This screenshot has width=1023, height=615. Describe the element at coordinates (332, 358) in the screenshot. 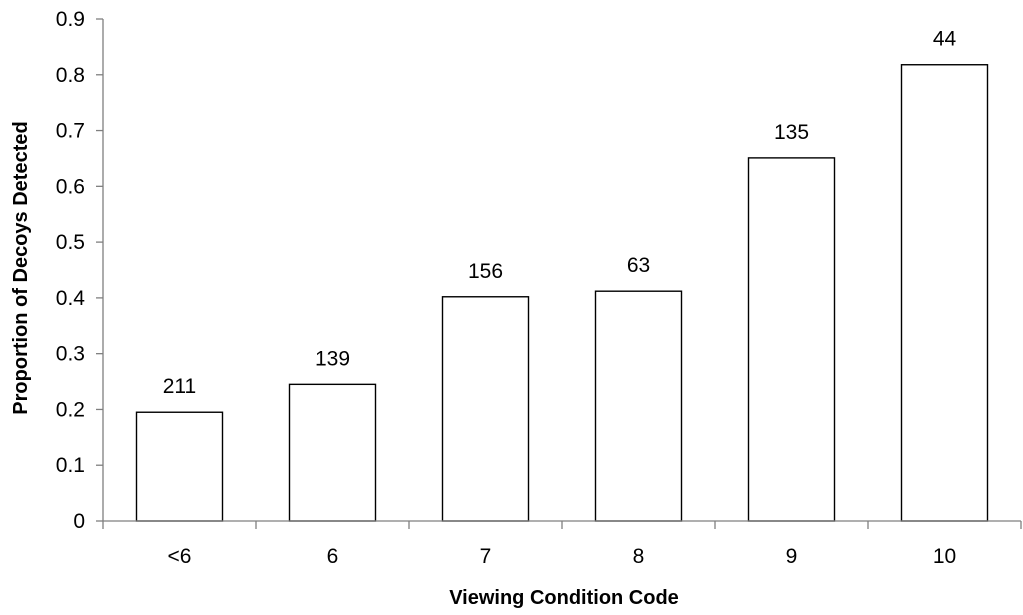

I see `data-label: 139` at that location.